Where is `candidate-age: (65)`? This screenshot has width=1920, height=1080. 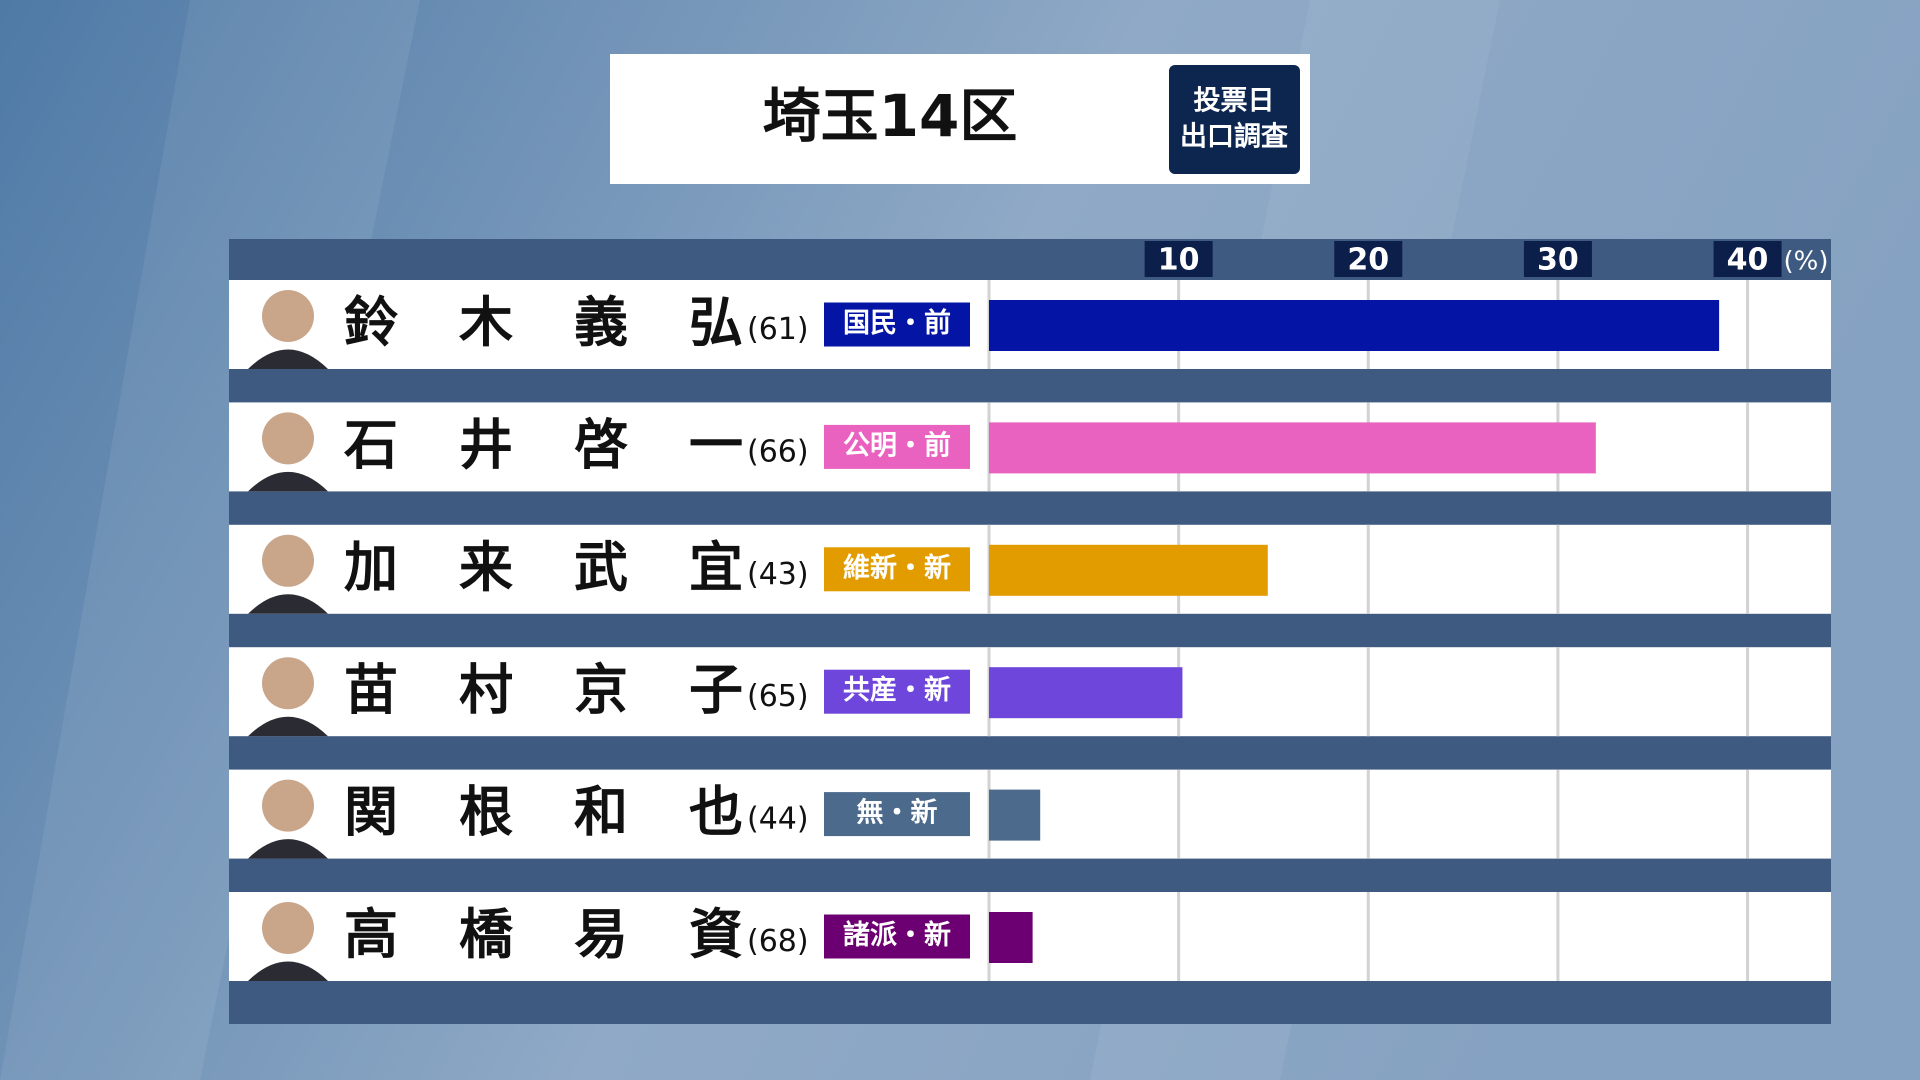
candidate-age: (65) is located at coordinates (778, 696).